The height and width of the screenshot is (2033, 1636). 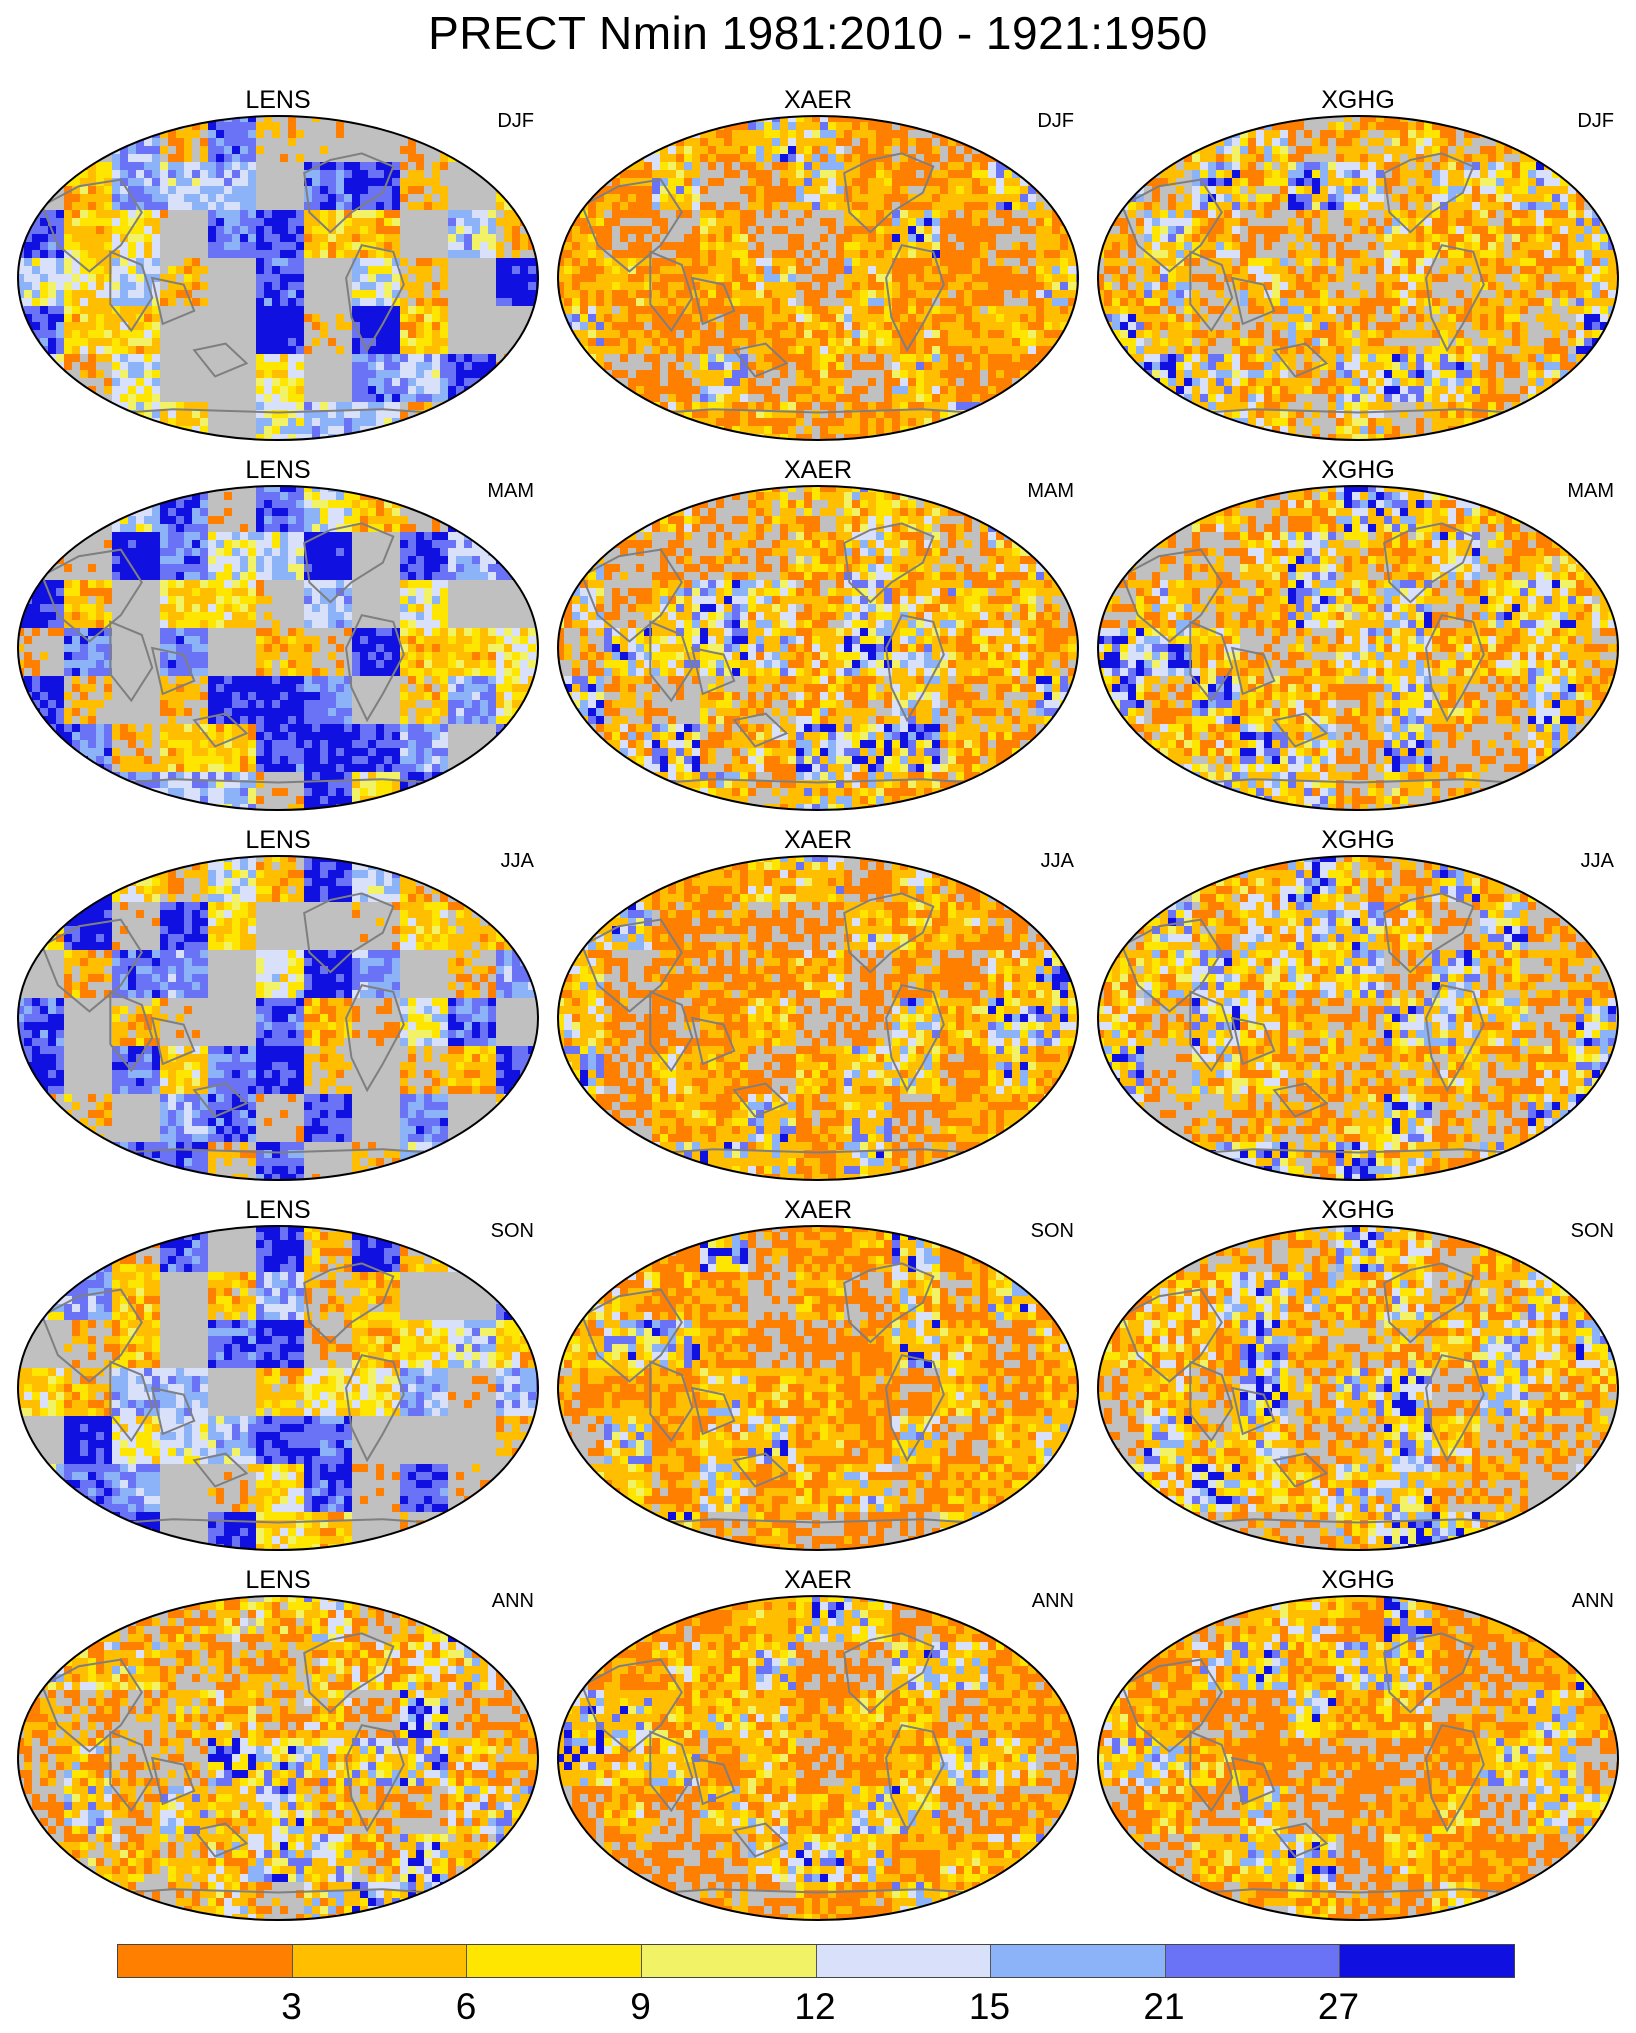 I want to click on map-panel-xaer-djf: XAER DJF, so click(x=818, y=266).